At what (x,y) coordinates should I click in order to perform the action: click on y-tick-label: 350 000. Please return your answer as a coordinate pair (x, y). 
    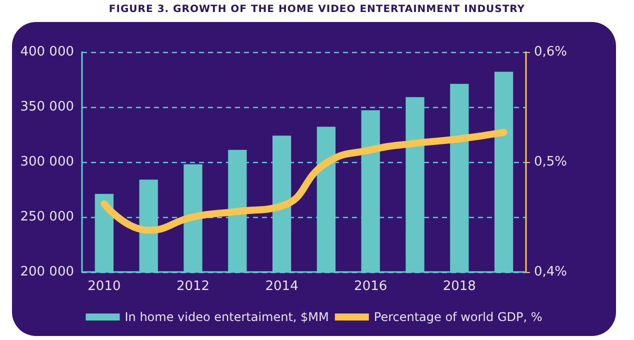
    Looking at the image, I should click on (47, 107).